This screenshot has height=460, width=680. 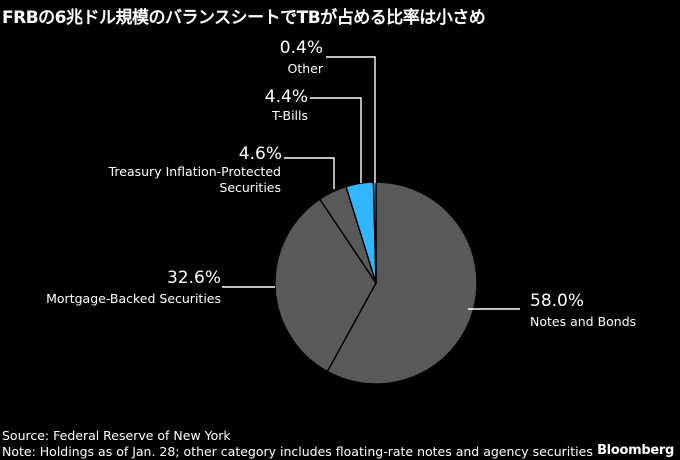 I want to click on value-label-mortgage-backed-securities: 32.6%, so click(x=194, y=278).